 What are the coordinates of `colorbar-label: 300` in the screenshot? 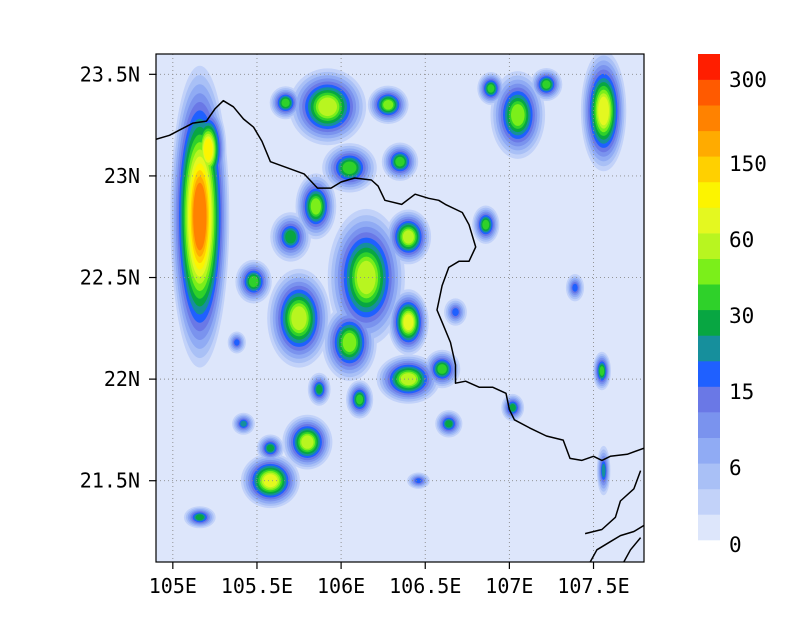 It's located at (748, 80).